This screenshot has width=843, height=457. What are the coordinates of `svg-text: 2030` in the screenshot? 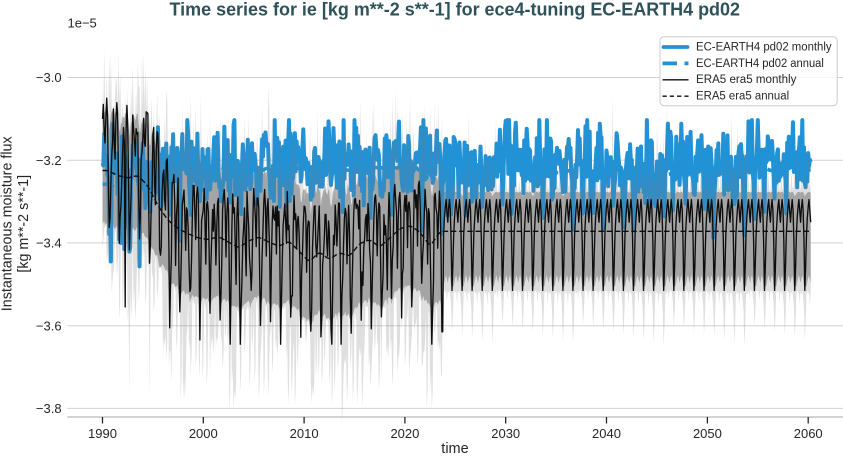 It's located at (505, 433).